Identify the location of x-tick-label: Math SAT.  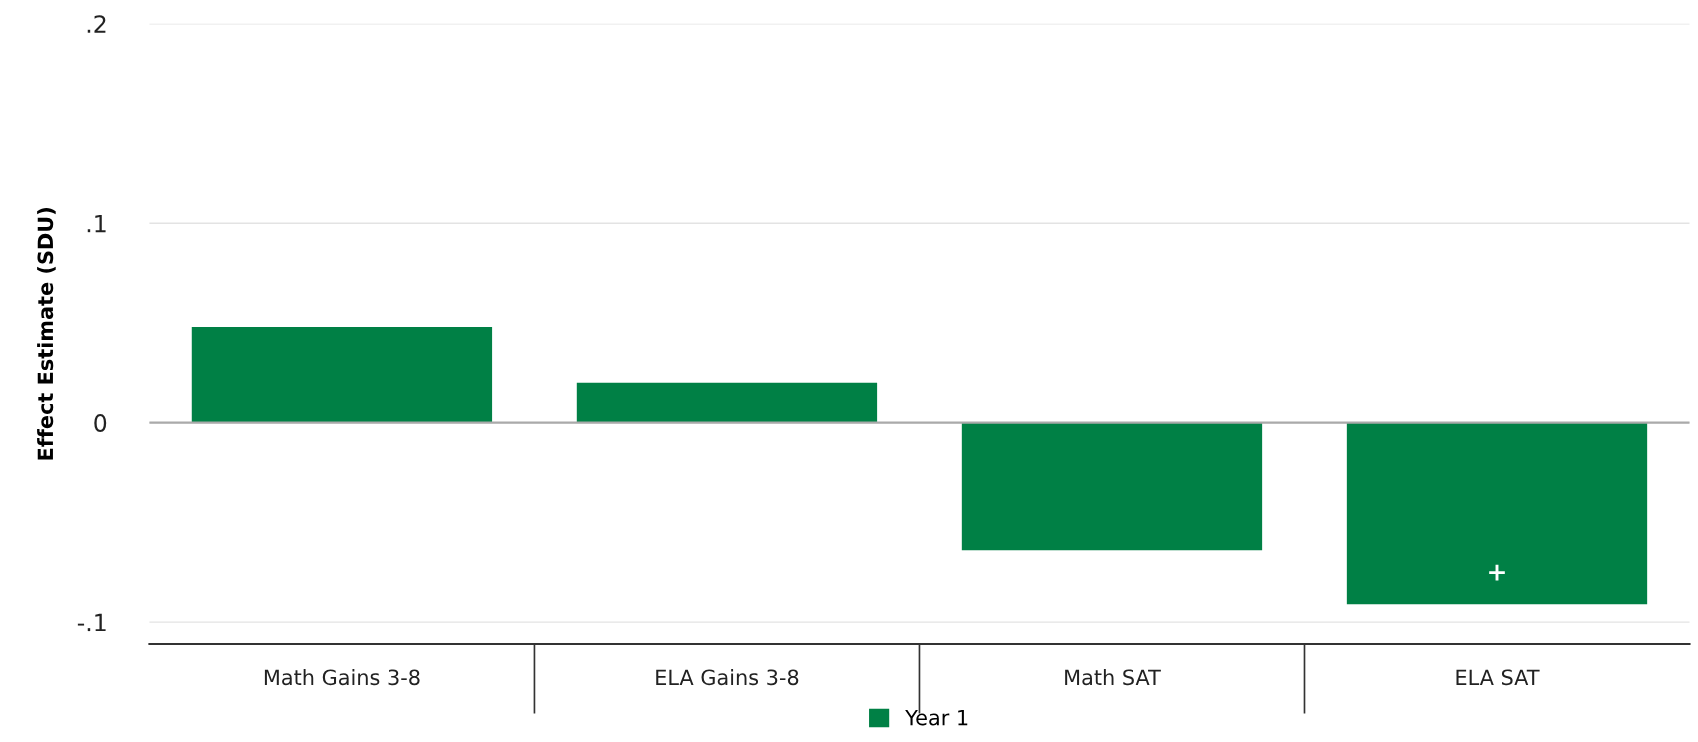
(1113, 677).